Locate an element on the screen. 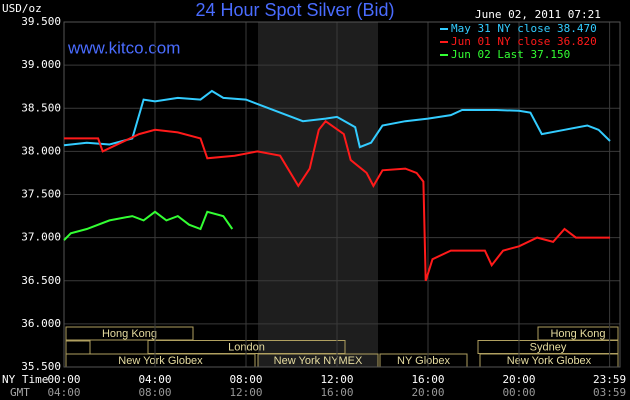 Image resolution: width=630 pixels, height=400 pixels. y-tick-label: 35.500 is located at coordinates (41, 366).